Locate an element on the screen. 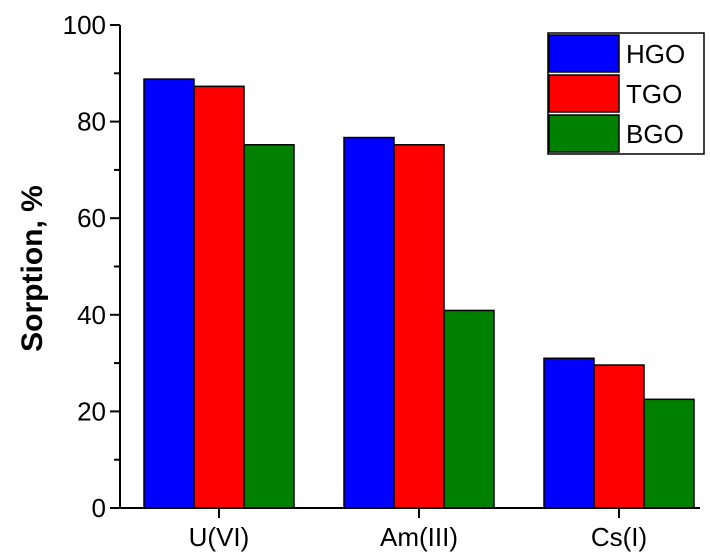  bar-bgo-cs-i is located at coordinates (669, 453).